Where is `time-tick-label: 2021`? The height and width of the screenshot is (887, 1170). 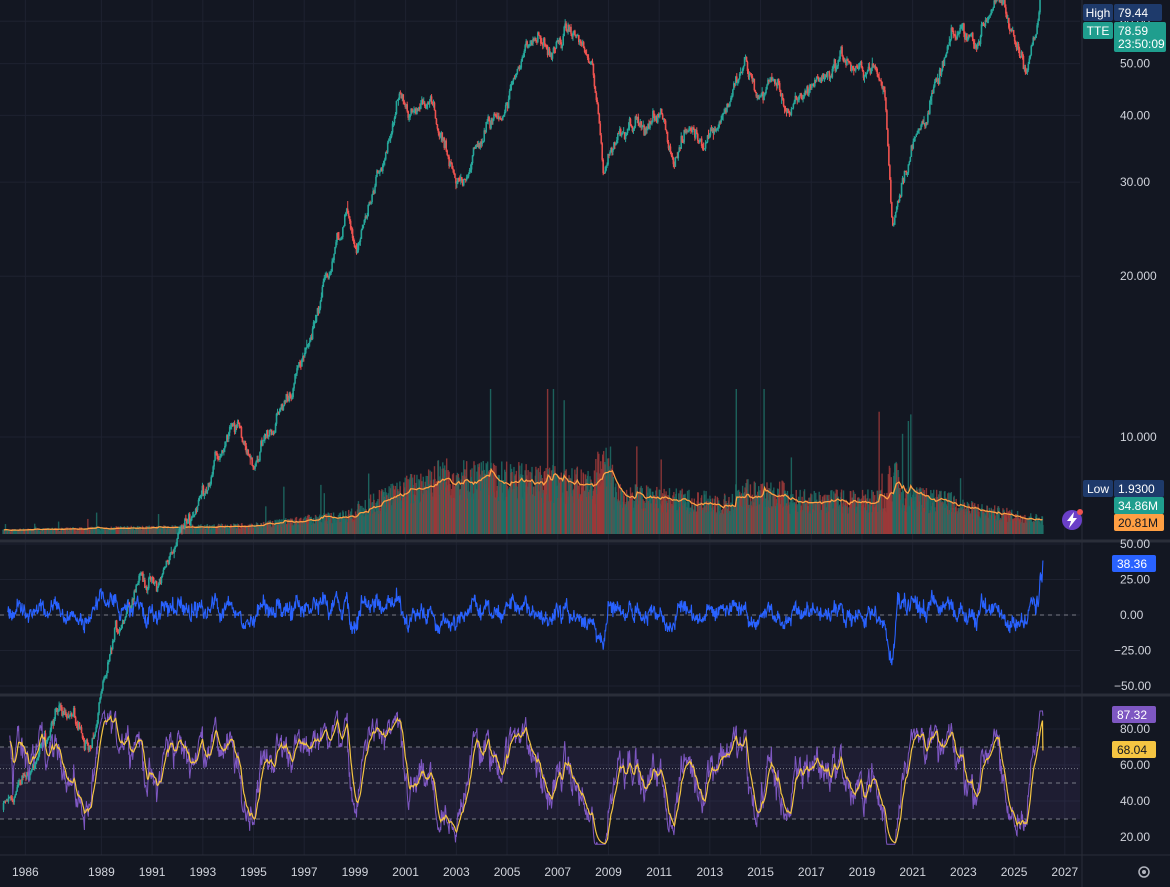 time-tick-label: 2021 is located at coordinates (912, 872).